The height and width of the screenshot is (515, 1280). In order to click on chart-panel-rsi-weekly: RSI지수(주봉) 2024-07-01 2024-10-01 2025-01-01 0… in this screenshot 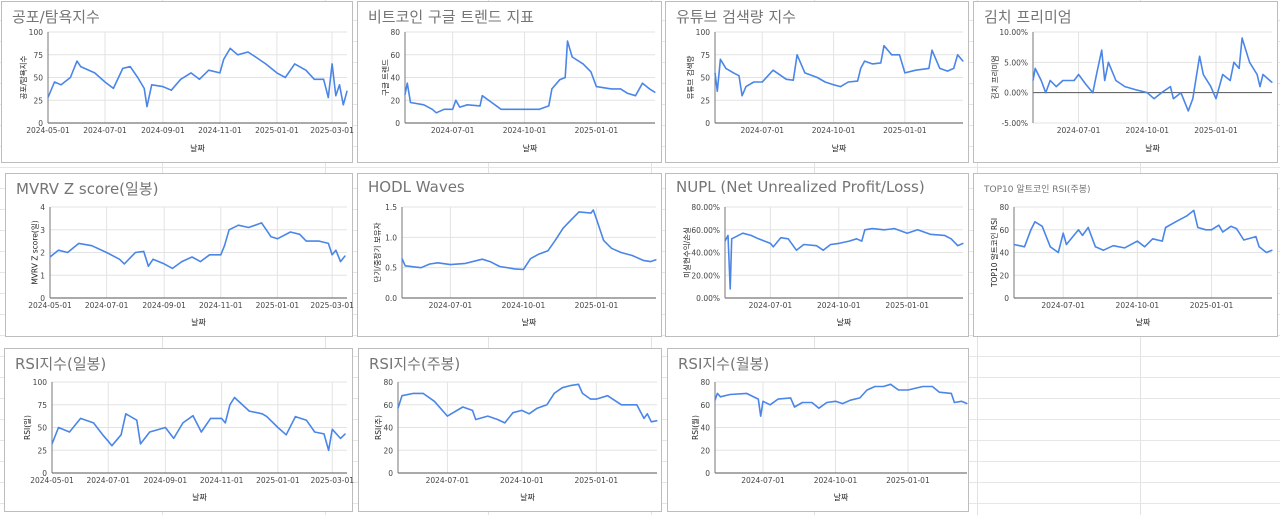, I will do `click(510, 430)`.